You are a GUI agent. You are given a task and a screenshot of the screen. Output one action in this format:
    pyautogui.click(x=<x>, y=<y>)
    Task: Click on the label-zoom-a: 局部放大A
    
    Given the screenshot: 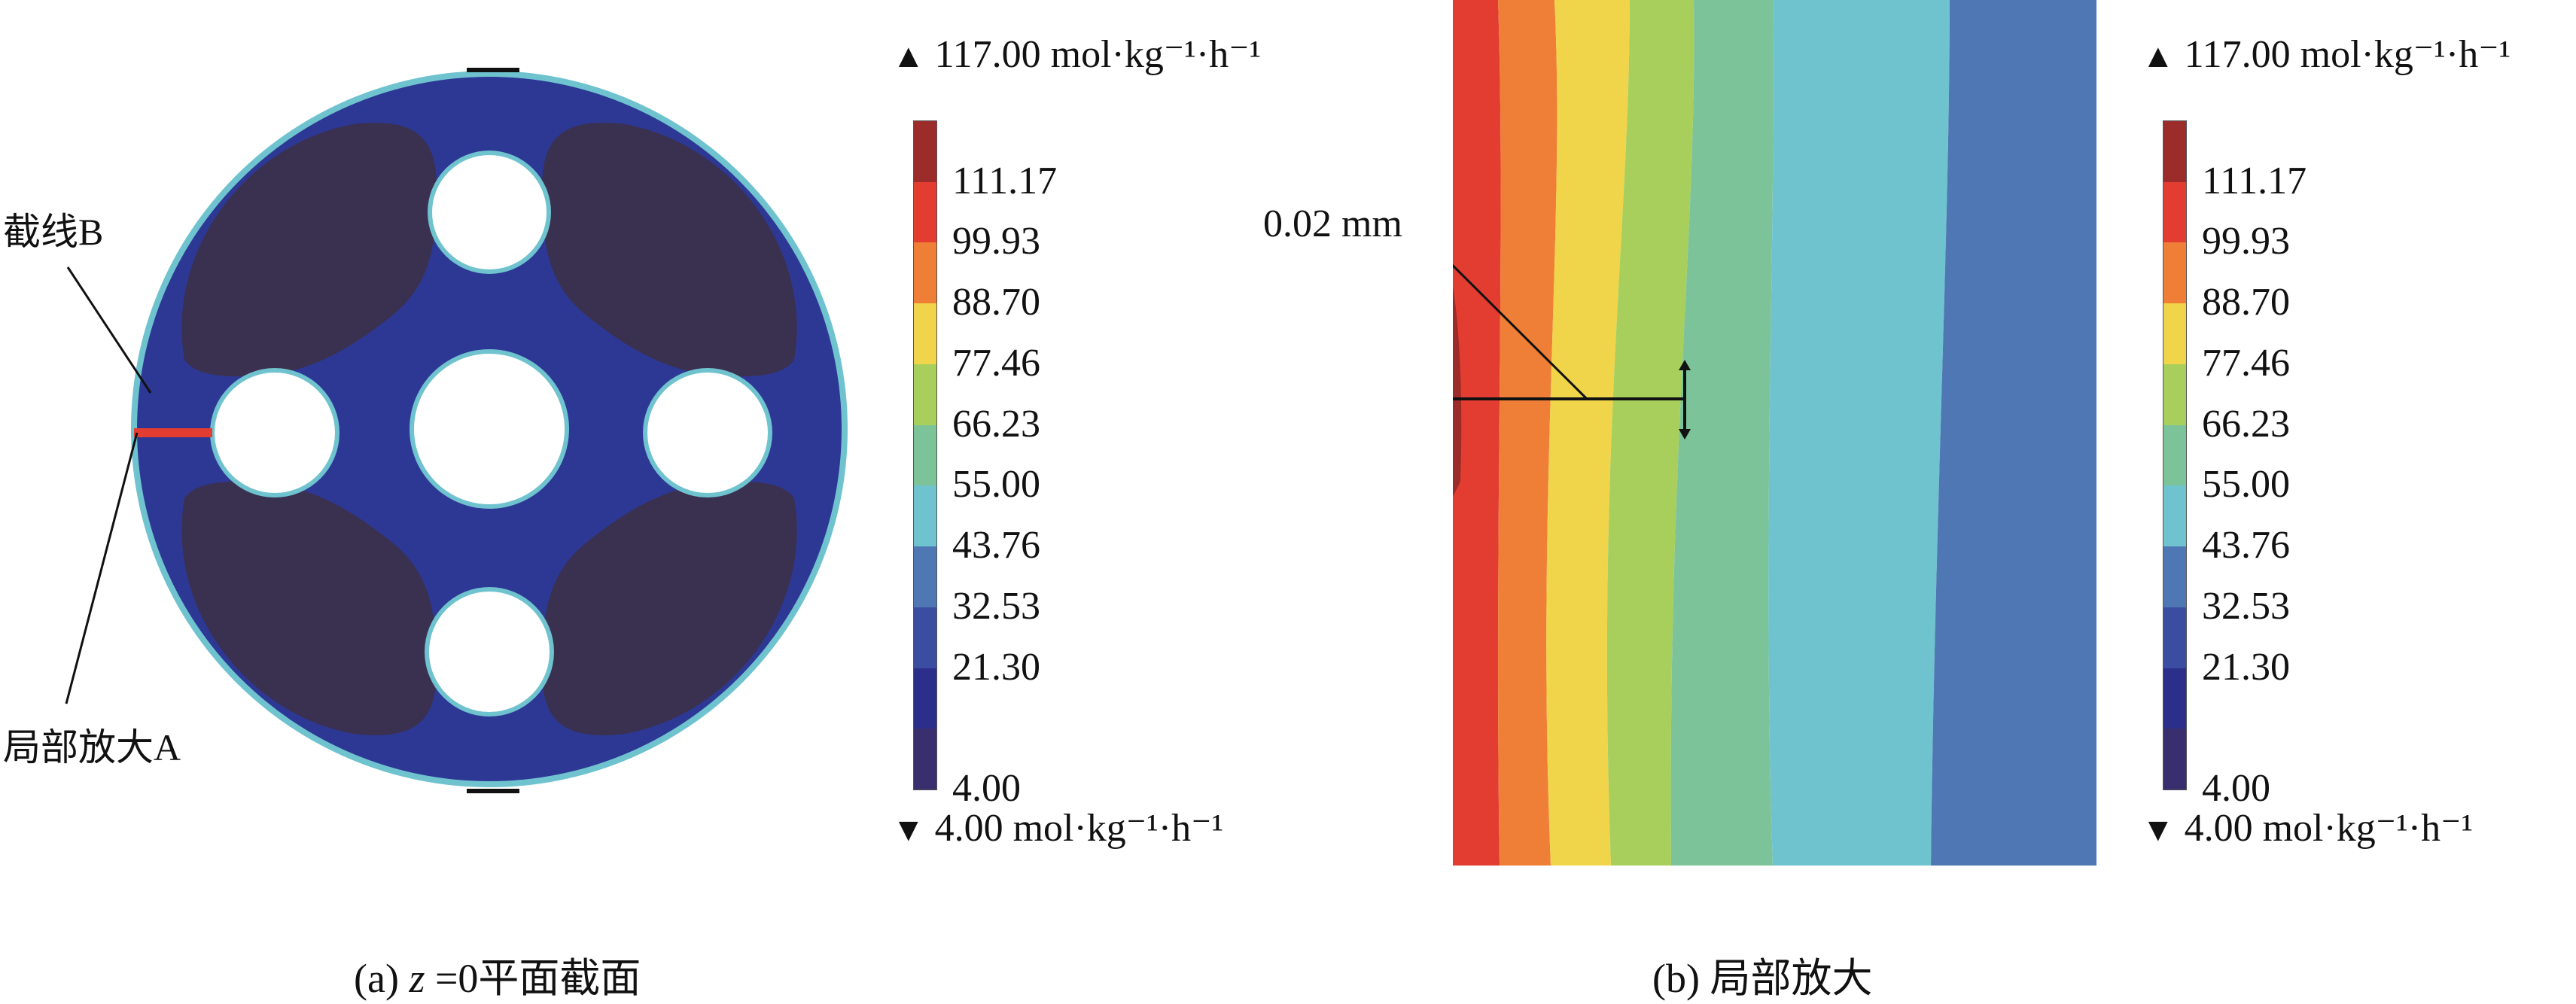 What is the action you would take?
    pyautogui.click(x=92, y=747)
    